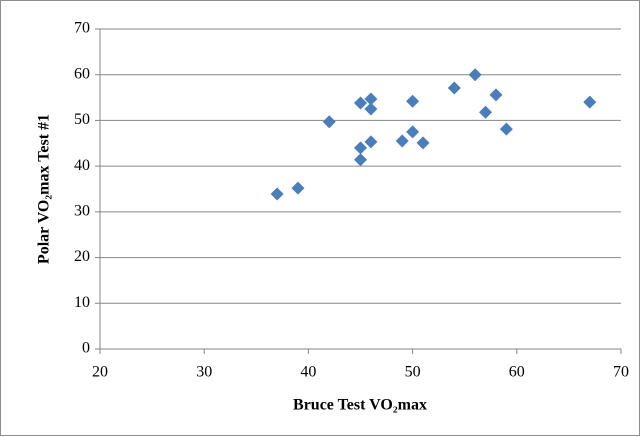  Describe the element at coordinates (82, 119) in the screenshot. I see `y-tick-label: 50` at that location.